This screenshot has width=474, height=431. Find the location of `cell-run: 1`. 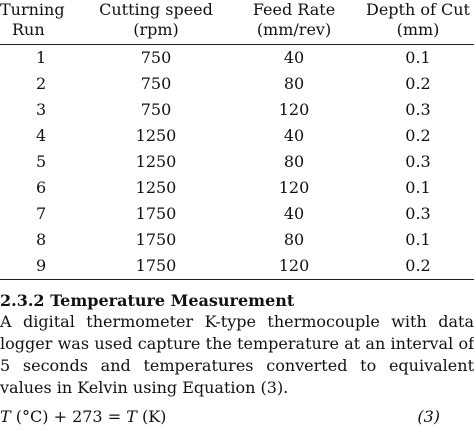

cell-run: 1 is located at coordinates (41, 57).